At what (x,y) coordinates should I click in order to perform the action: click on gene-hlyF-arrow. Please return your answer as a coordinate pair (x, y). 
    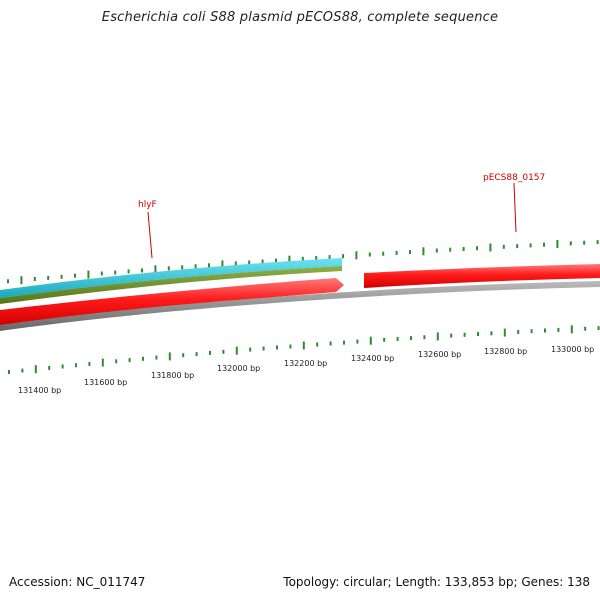
    Looking at the image, I should click on (172, 302).